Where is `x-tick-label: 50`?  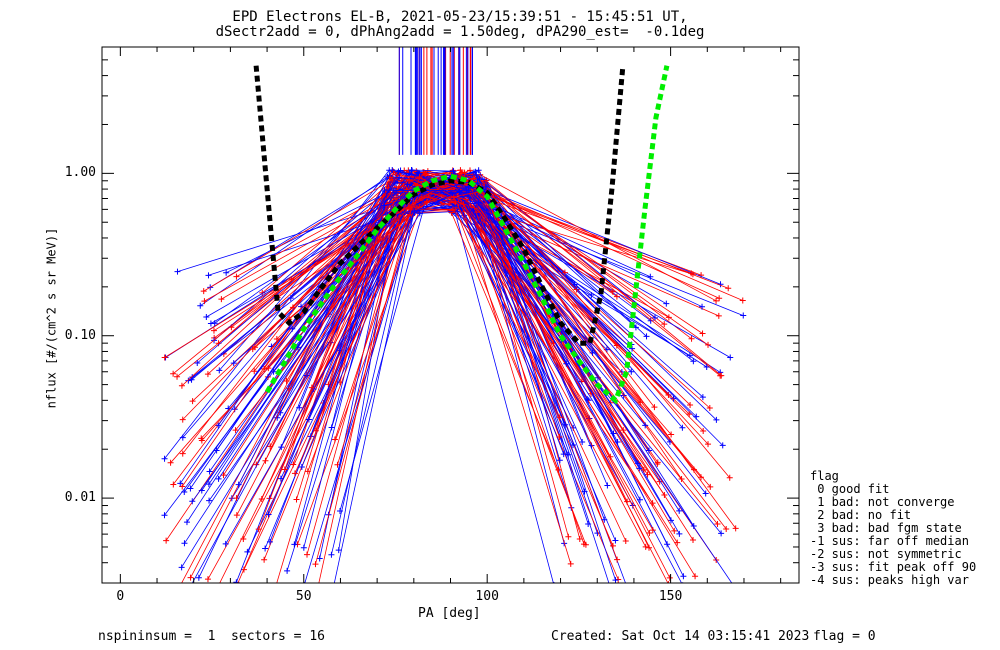
x-tick-label: 50 is located at coordinates (303, 596).